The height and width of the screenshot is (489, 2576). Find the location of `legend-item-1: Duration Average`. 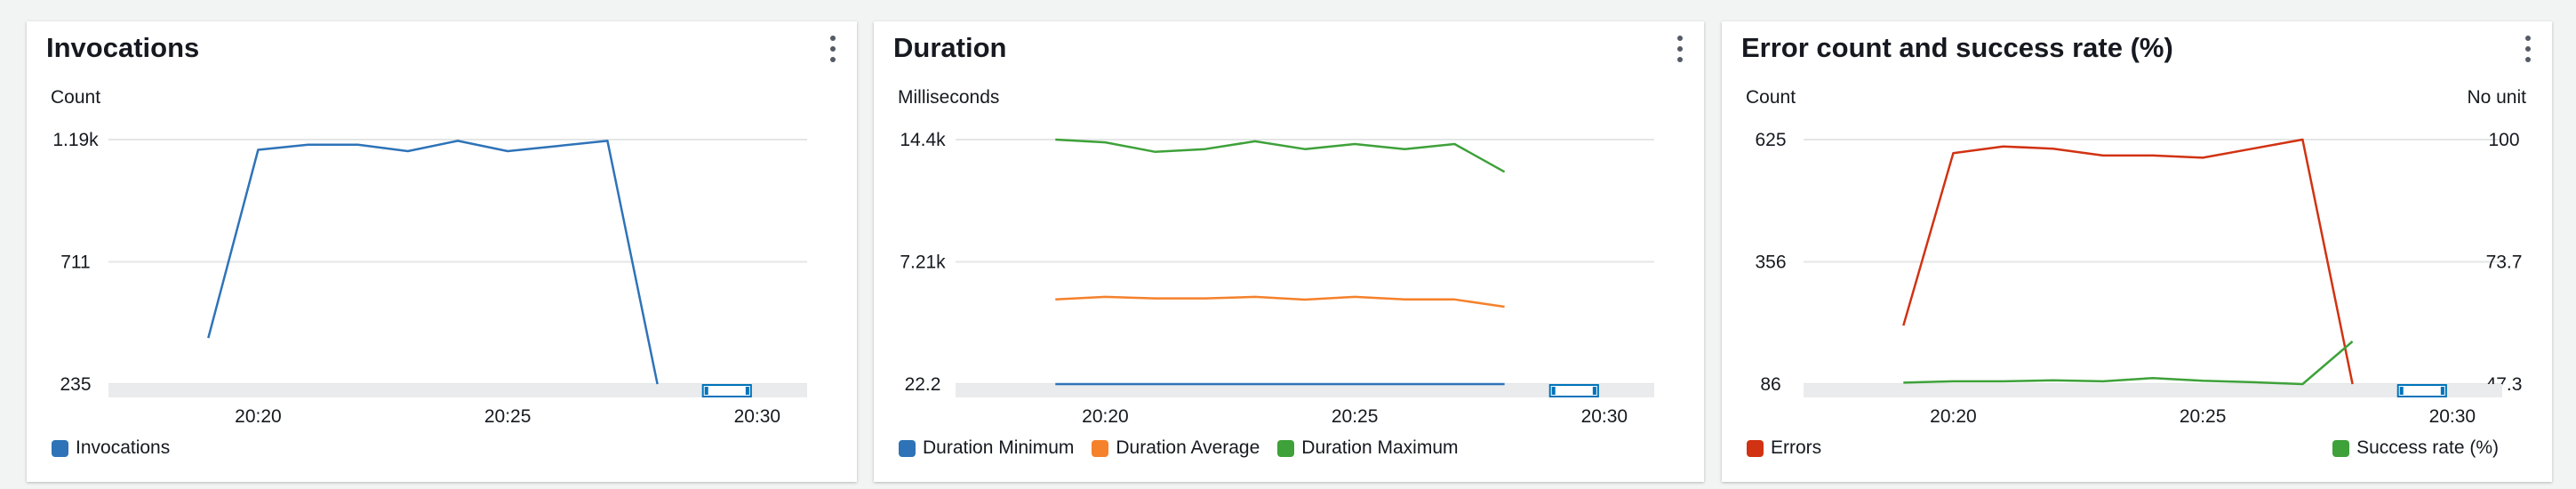

legend-item-1: Duration Average is located at coordinates (1176, 448).